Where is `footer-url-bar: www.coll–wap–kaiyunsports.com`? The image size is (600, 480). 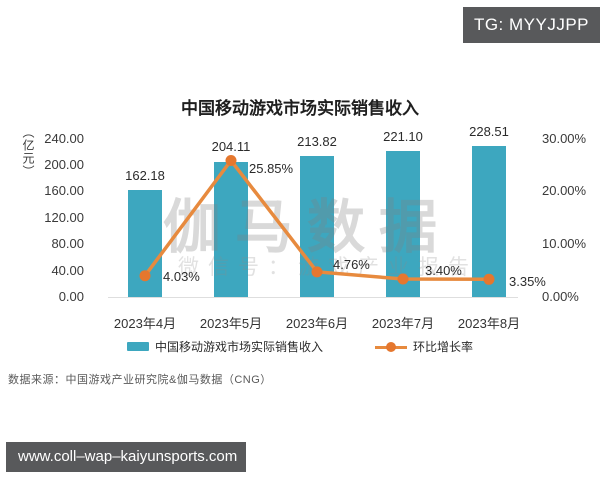
footer-url-bar: www.coll–wap–kaiyunsports.com is located at coordinates (126, 457).